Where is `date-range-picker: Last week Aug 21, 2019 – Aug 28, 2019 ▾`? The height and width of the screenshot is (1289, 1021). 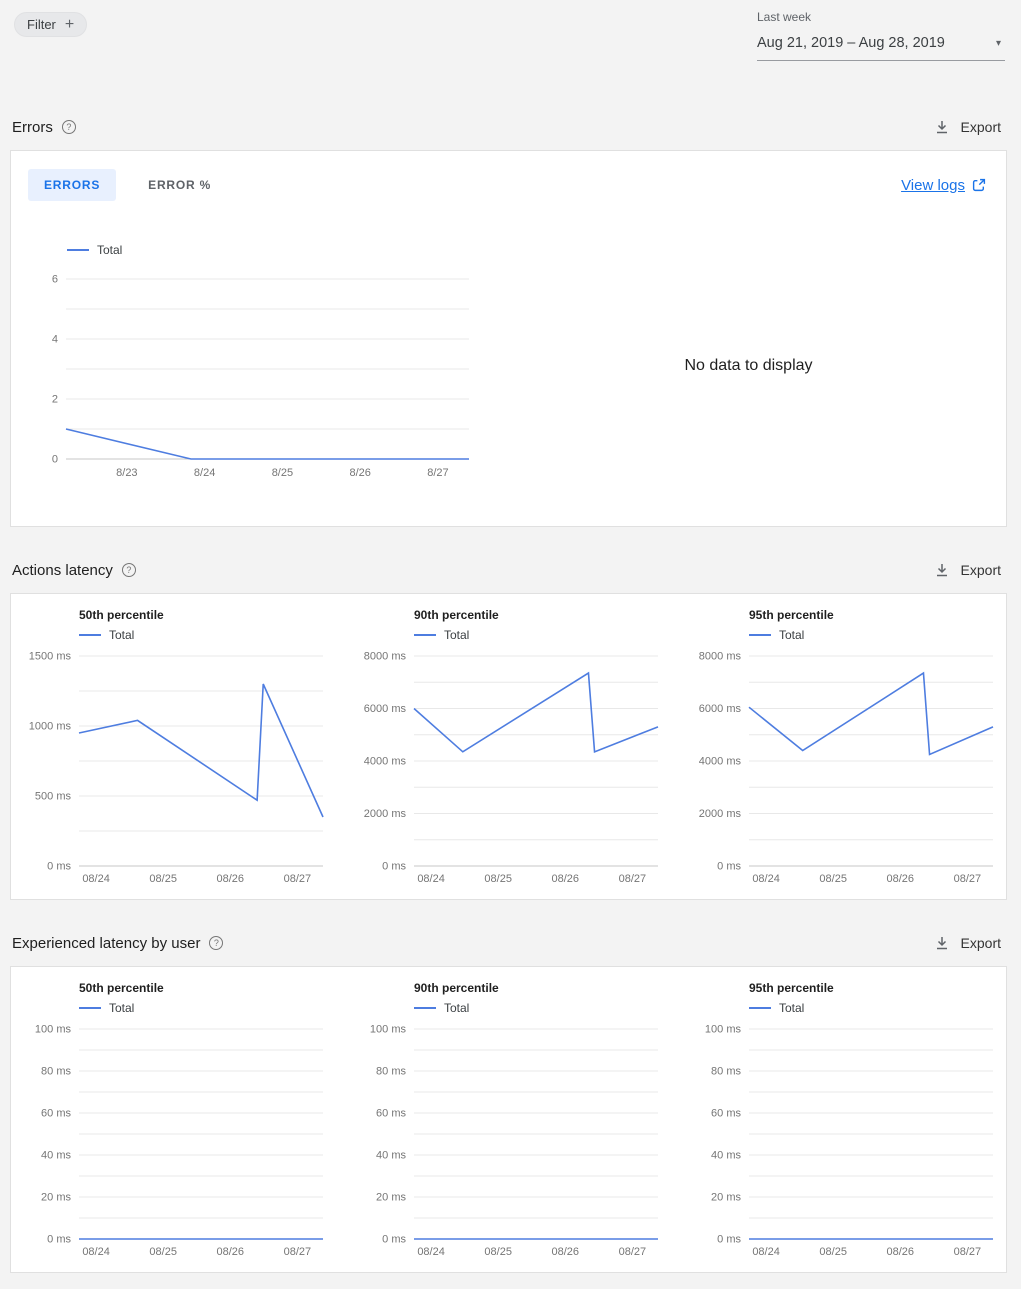
date-range-picker: Last week Aug 21, 2019 – Aug 28, 2019 ▾ is located at coordinates (881, 35).